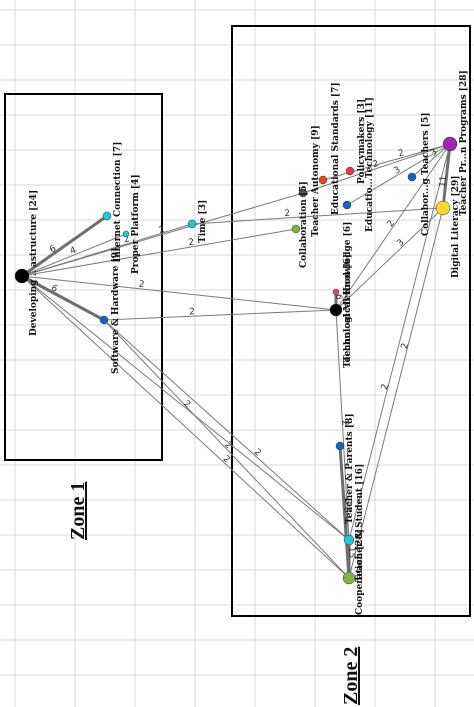 Image resolution: width=474 pixels, height=707 pixels. I want to click on node-label-knowledge: Technological Knowledge [6], so click(348, 295).